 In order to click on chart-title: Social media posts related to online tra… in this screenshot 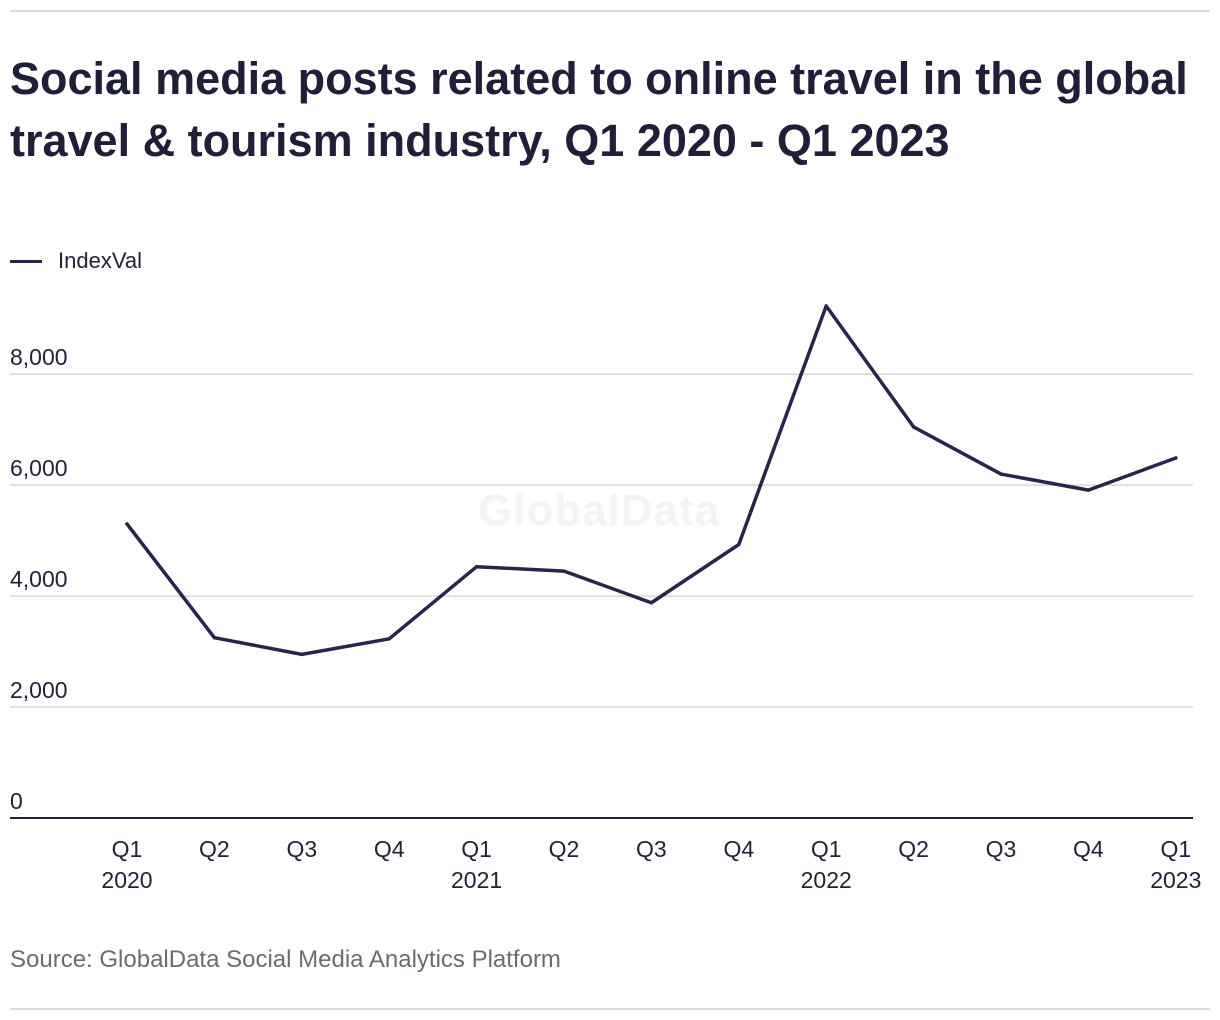, I will do `click(599, 109)`.